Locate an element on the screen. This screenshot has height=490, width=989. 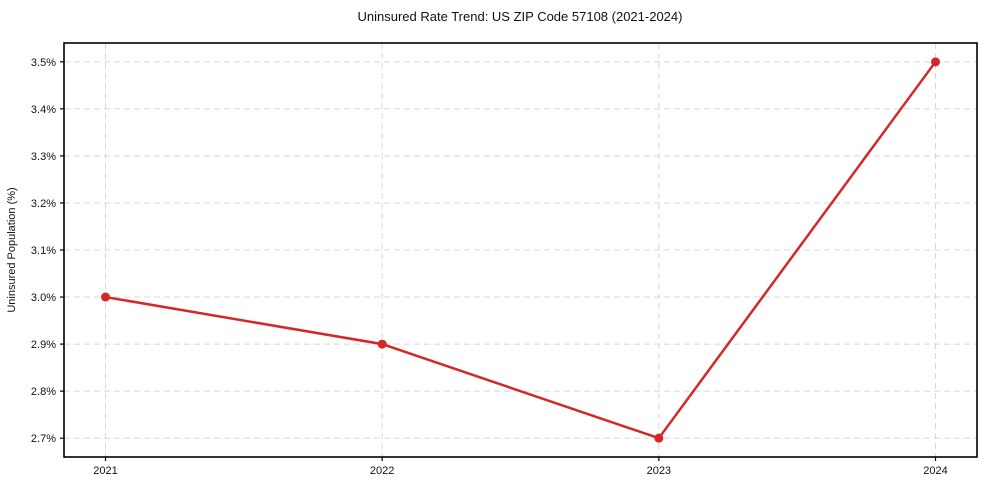
x-tick-label: 2022 is located at coordinates (382, 471).